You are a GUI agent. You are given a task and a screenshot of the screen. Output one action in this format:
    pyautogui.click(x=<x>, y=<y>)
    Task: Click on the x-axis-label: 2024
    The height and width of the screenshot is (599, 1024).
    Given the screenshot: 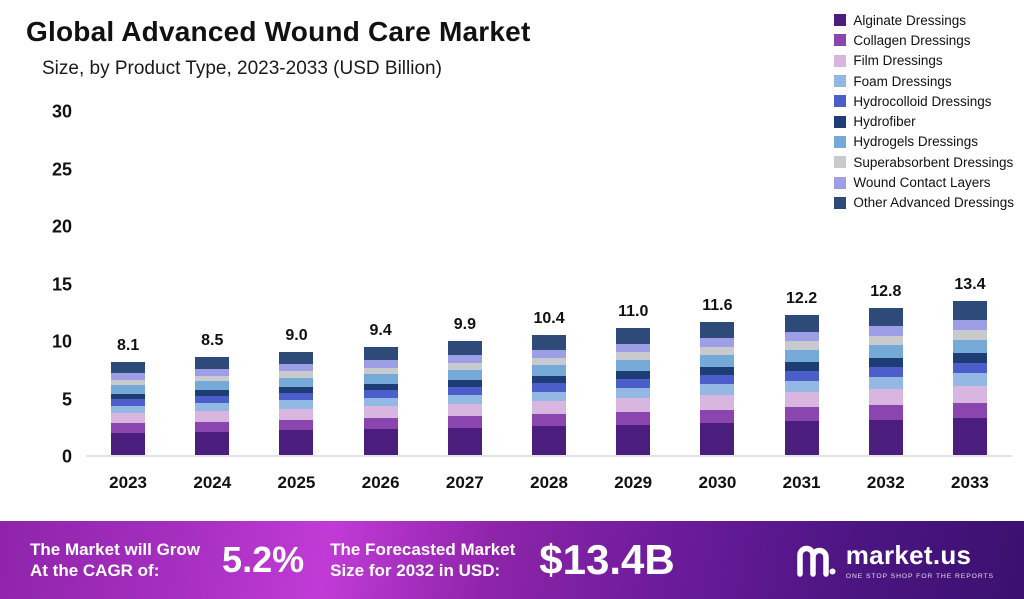 What is the action you would take?
    pyautogui.click(x=212, y=482)
    